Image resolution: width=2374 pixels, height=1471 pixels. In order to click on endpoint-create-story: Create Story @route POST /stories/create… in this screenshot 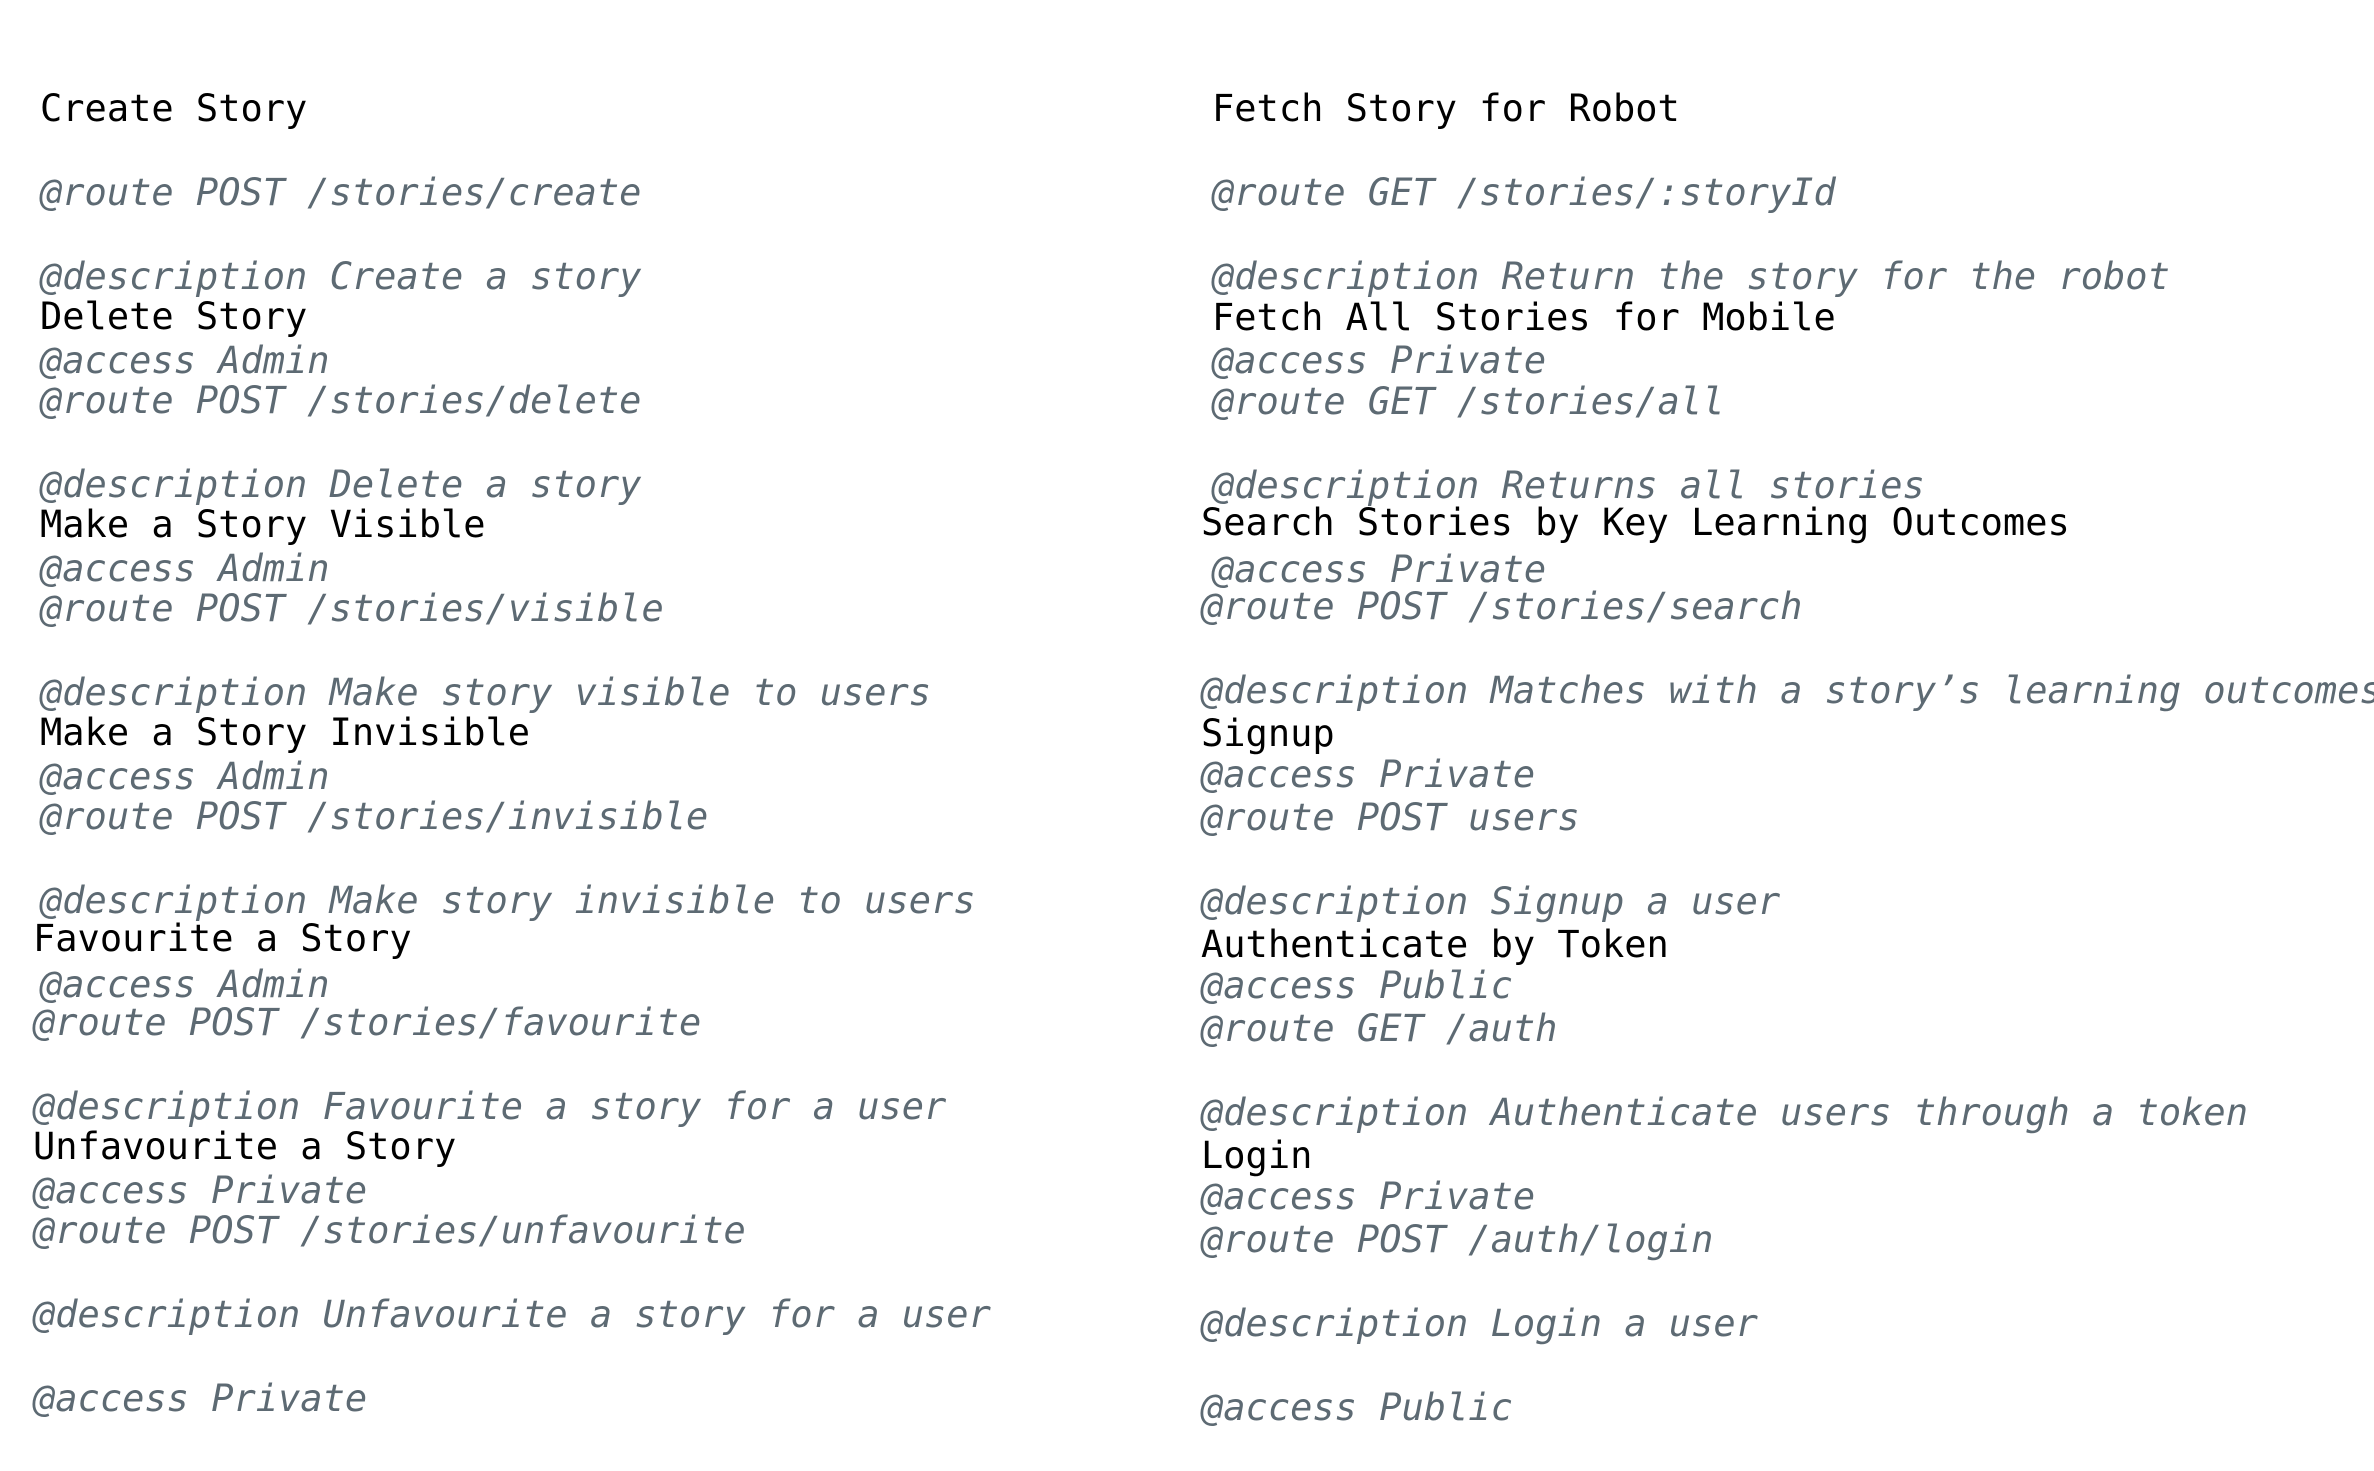, I will do `click(340, 235)`.